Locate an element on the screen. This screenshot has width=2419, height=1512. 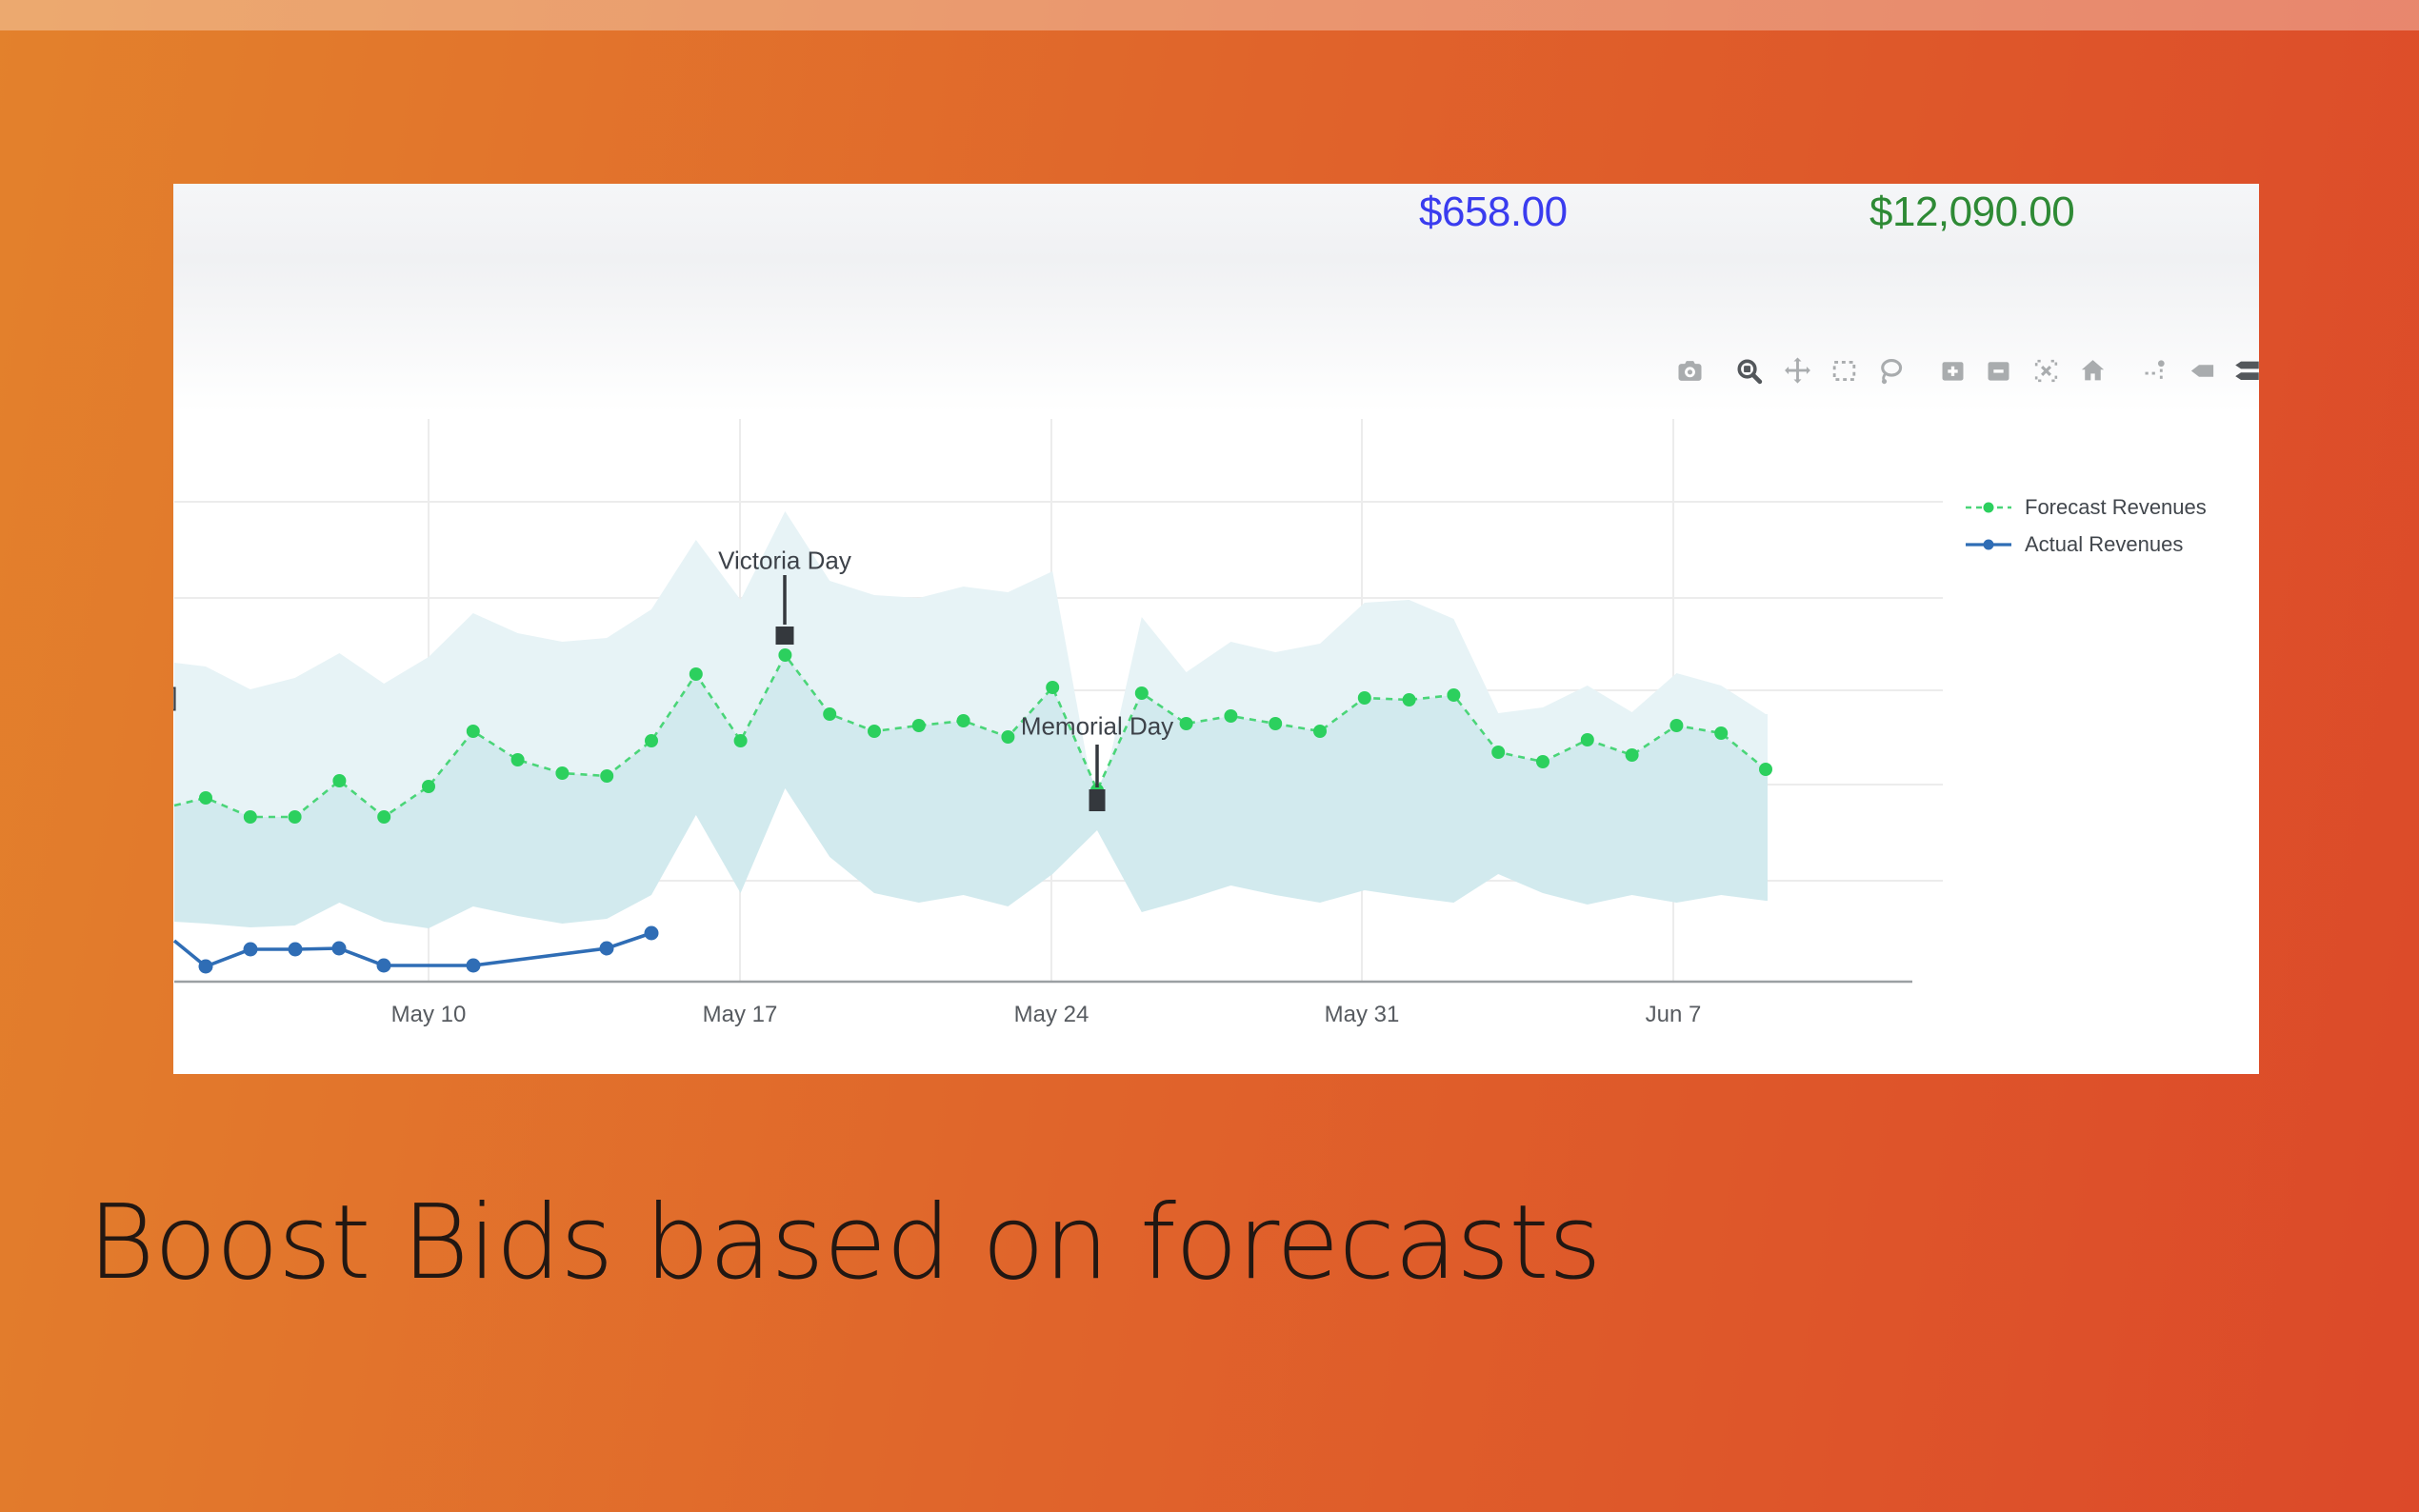
autoscale-icon is located at coordinates (2045, 370).